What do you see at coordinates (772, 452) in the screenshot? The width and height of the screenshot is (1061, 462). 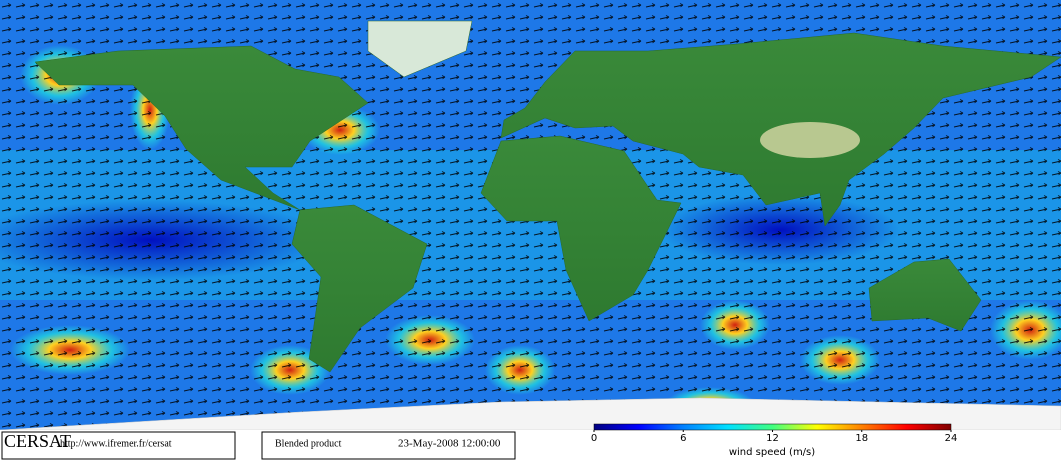 I see `colorbar-label: wind speed (m/s)` at bounding box center [772, 452].